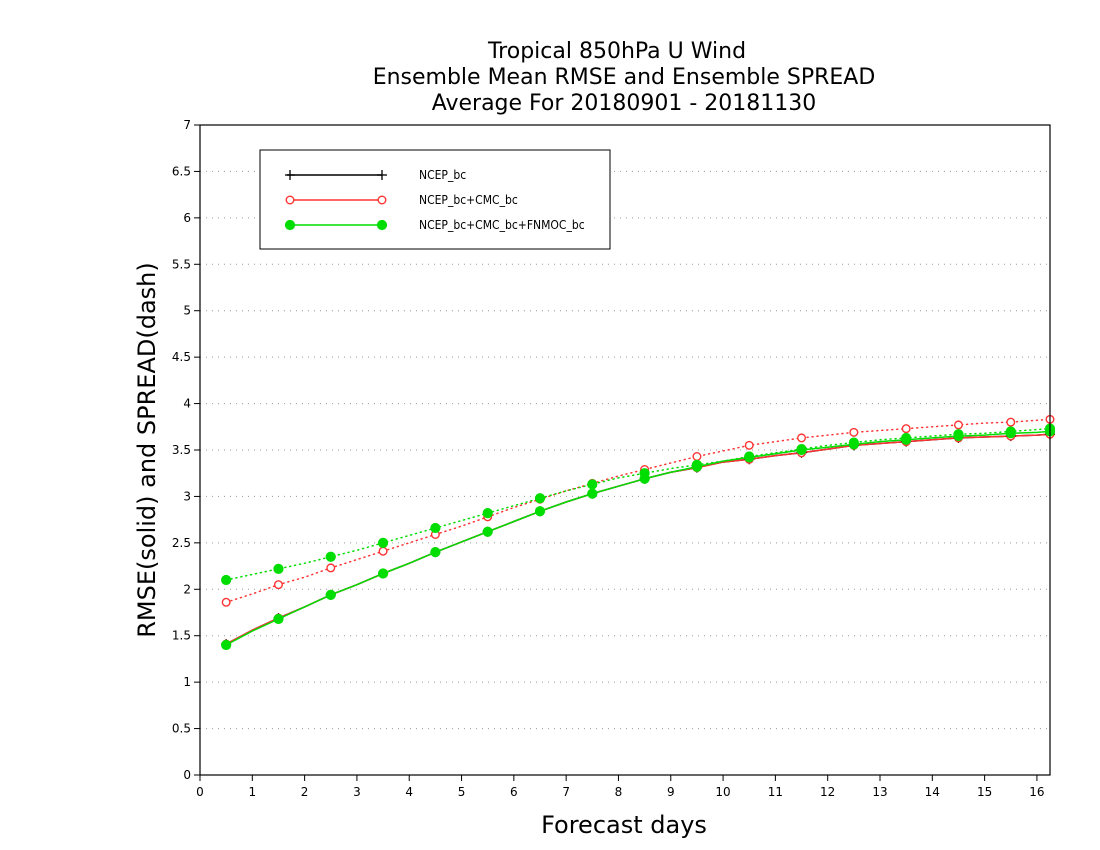 This screenshot has width=1100, height=850. Describe the element at coordinates (514, 792) in the screenshot. I see `x-tick-label: 6` at that location.